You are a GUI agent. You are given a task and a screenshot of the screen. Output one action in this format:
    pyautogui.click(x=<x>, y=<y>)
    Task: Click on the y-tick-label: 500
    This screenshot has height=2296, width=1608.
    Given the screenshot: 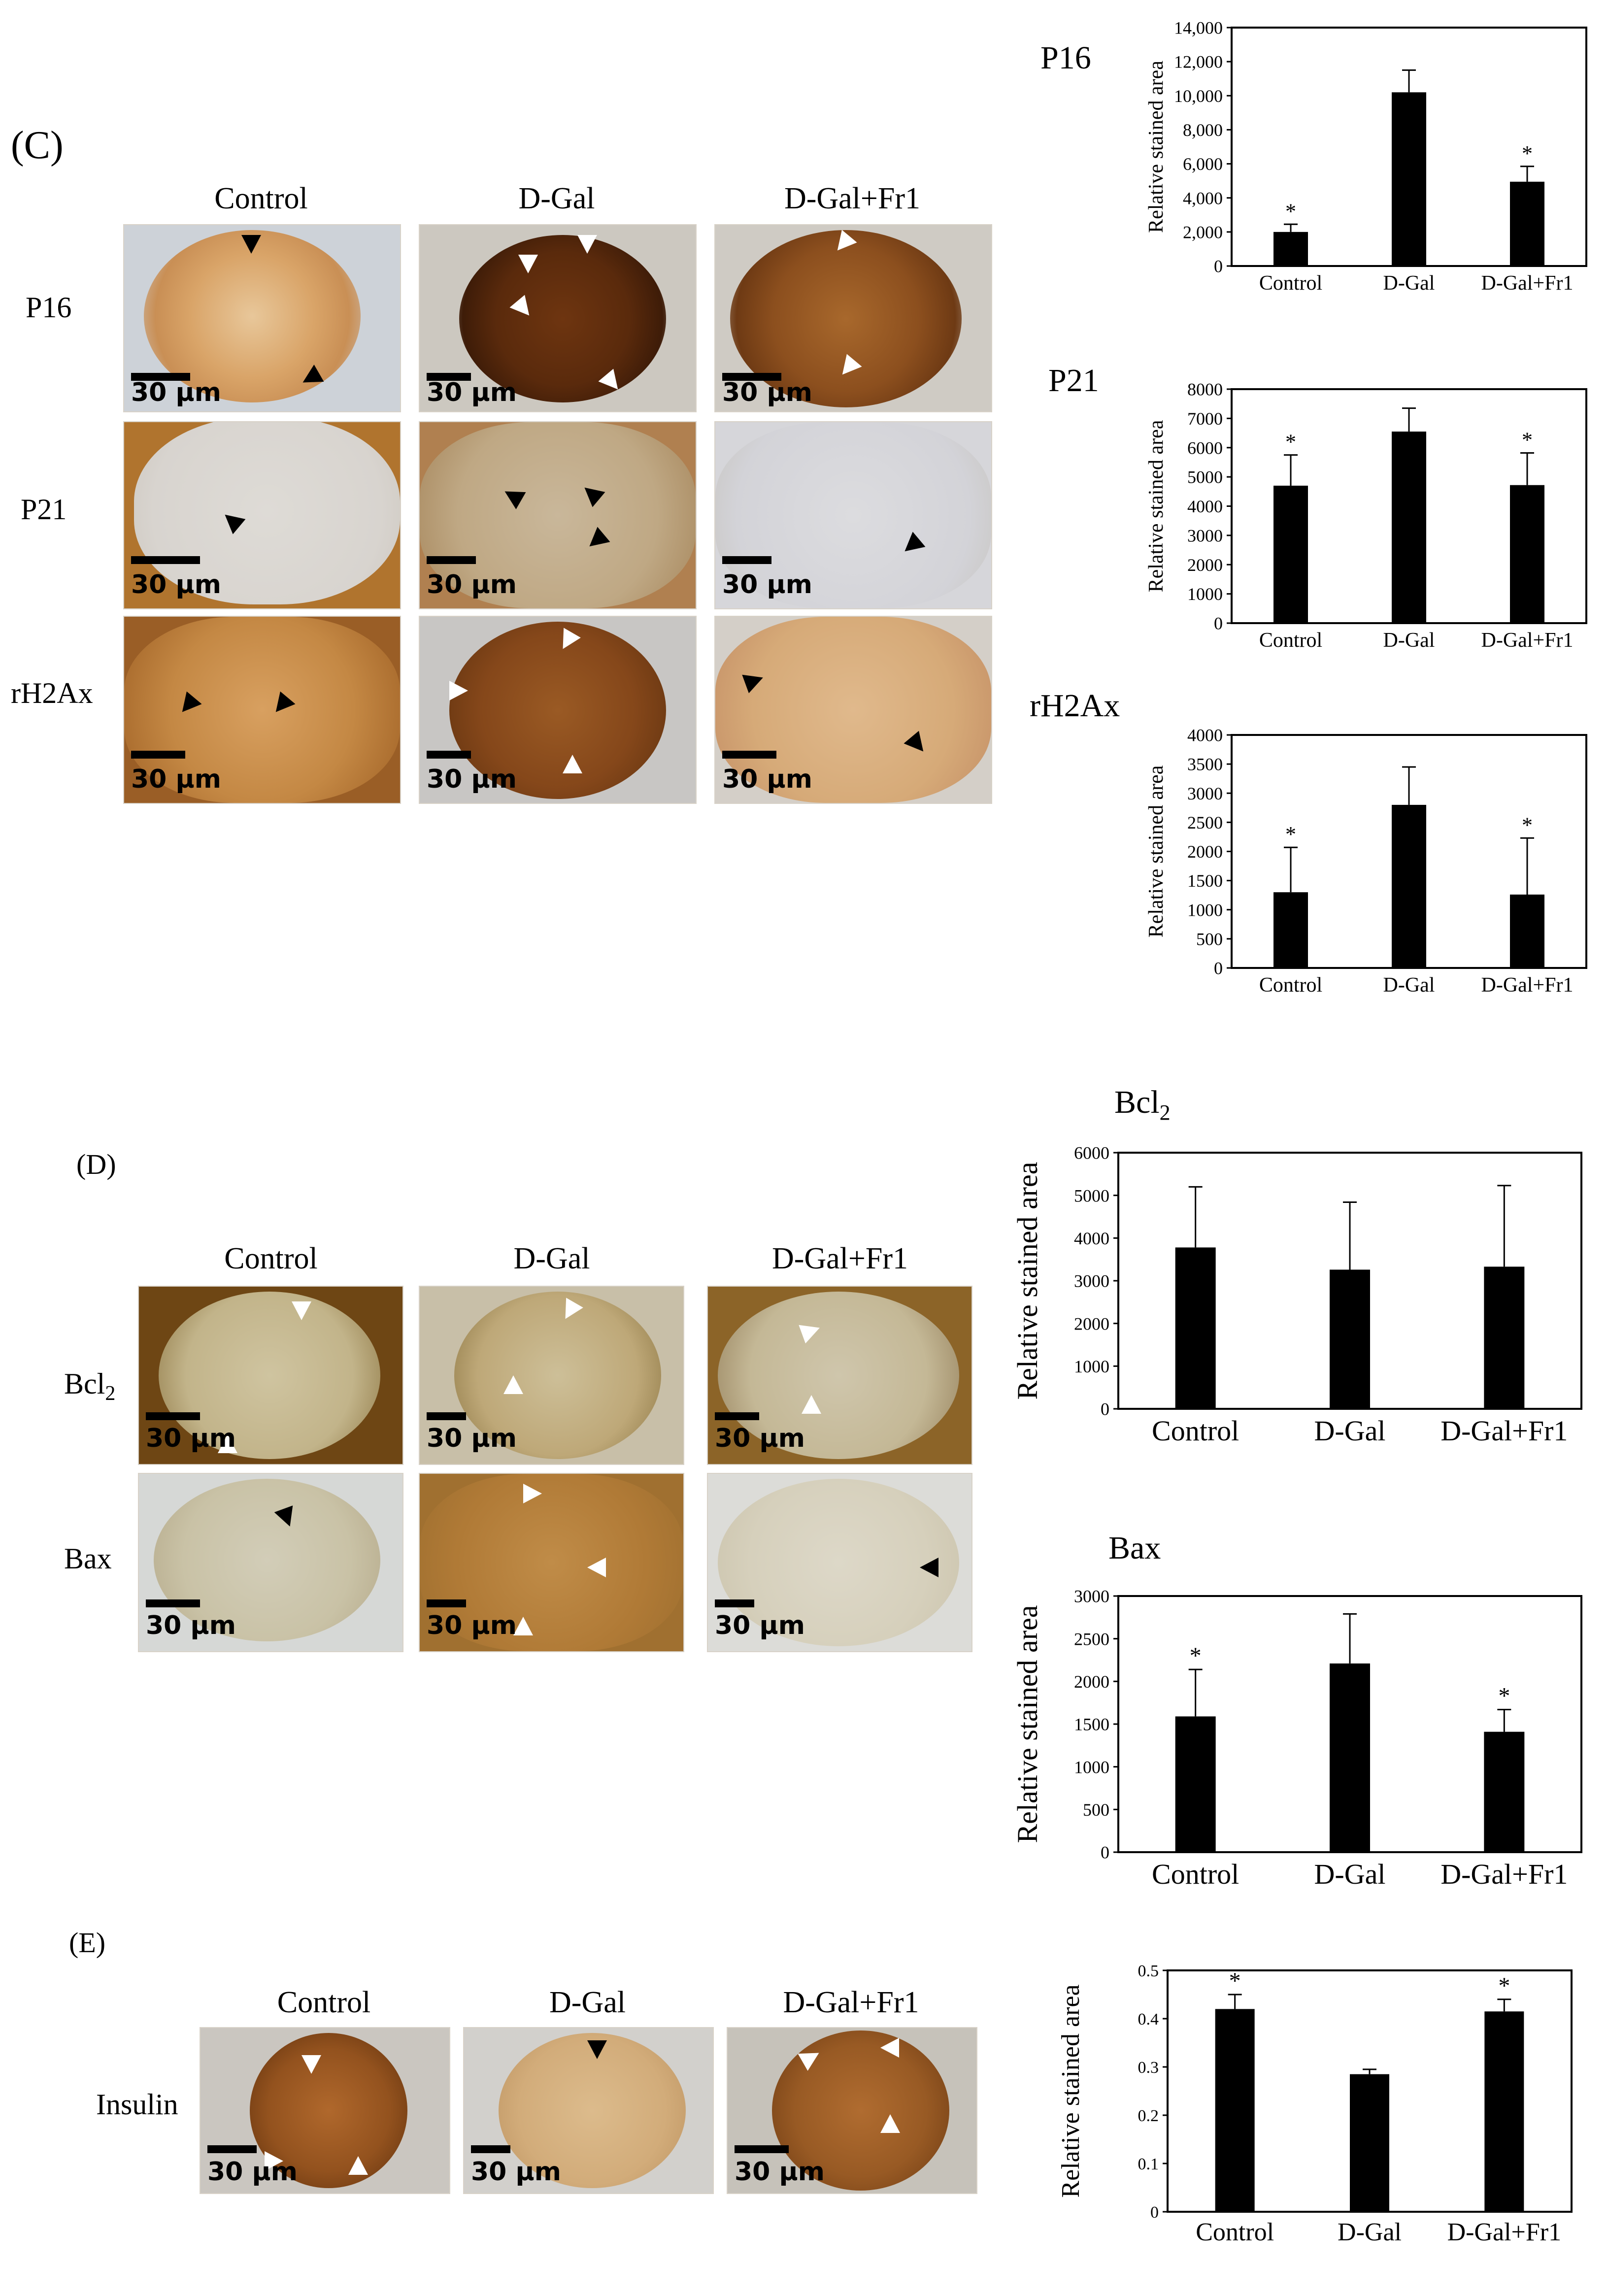 What is the action you would take?
    pyautogui.click(x=1209, y=939)
    